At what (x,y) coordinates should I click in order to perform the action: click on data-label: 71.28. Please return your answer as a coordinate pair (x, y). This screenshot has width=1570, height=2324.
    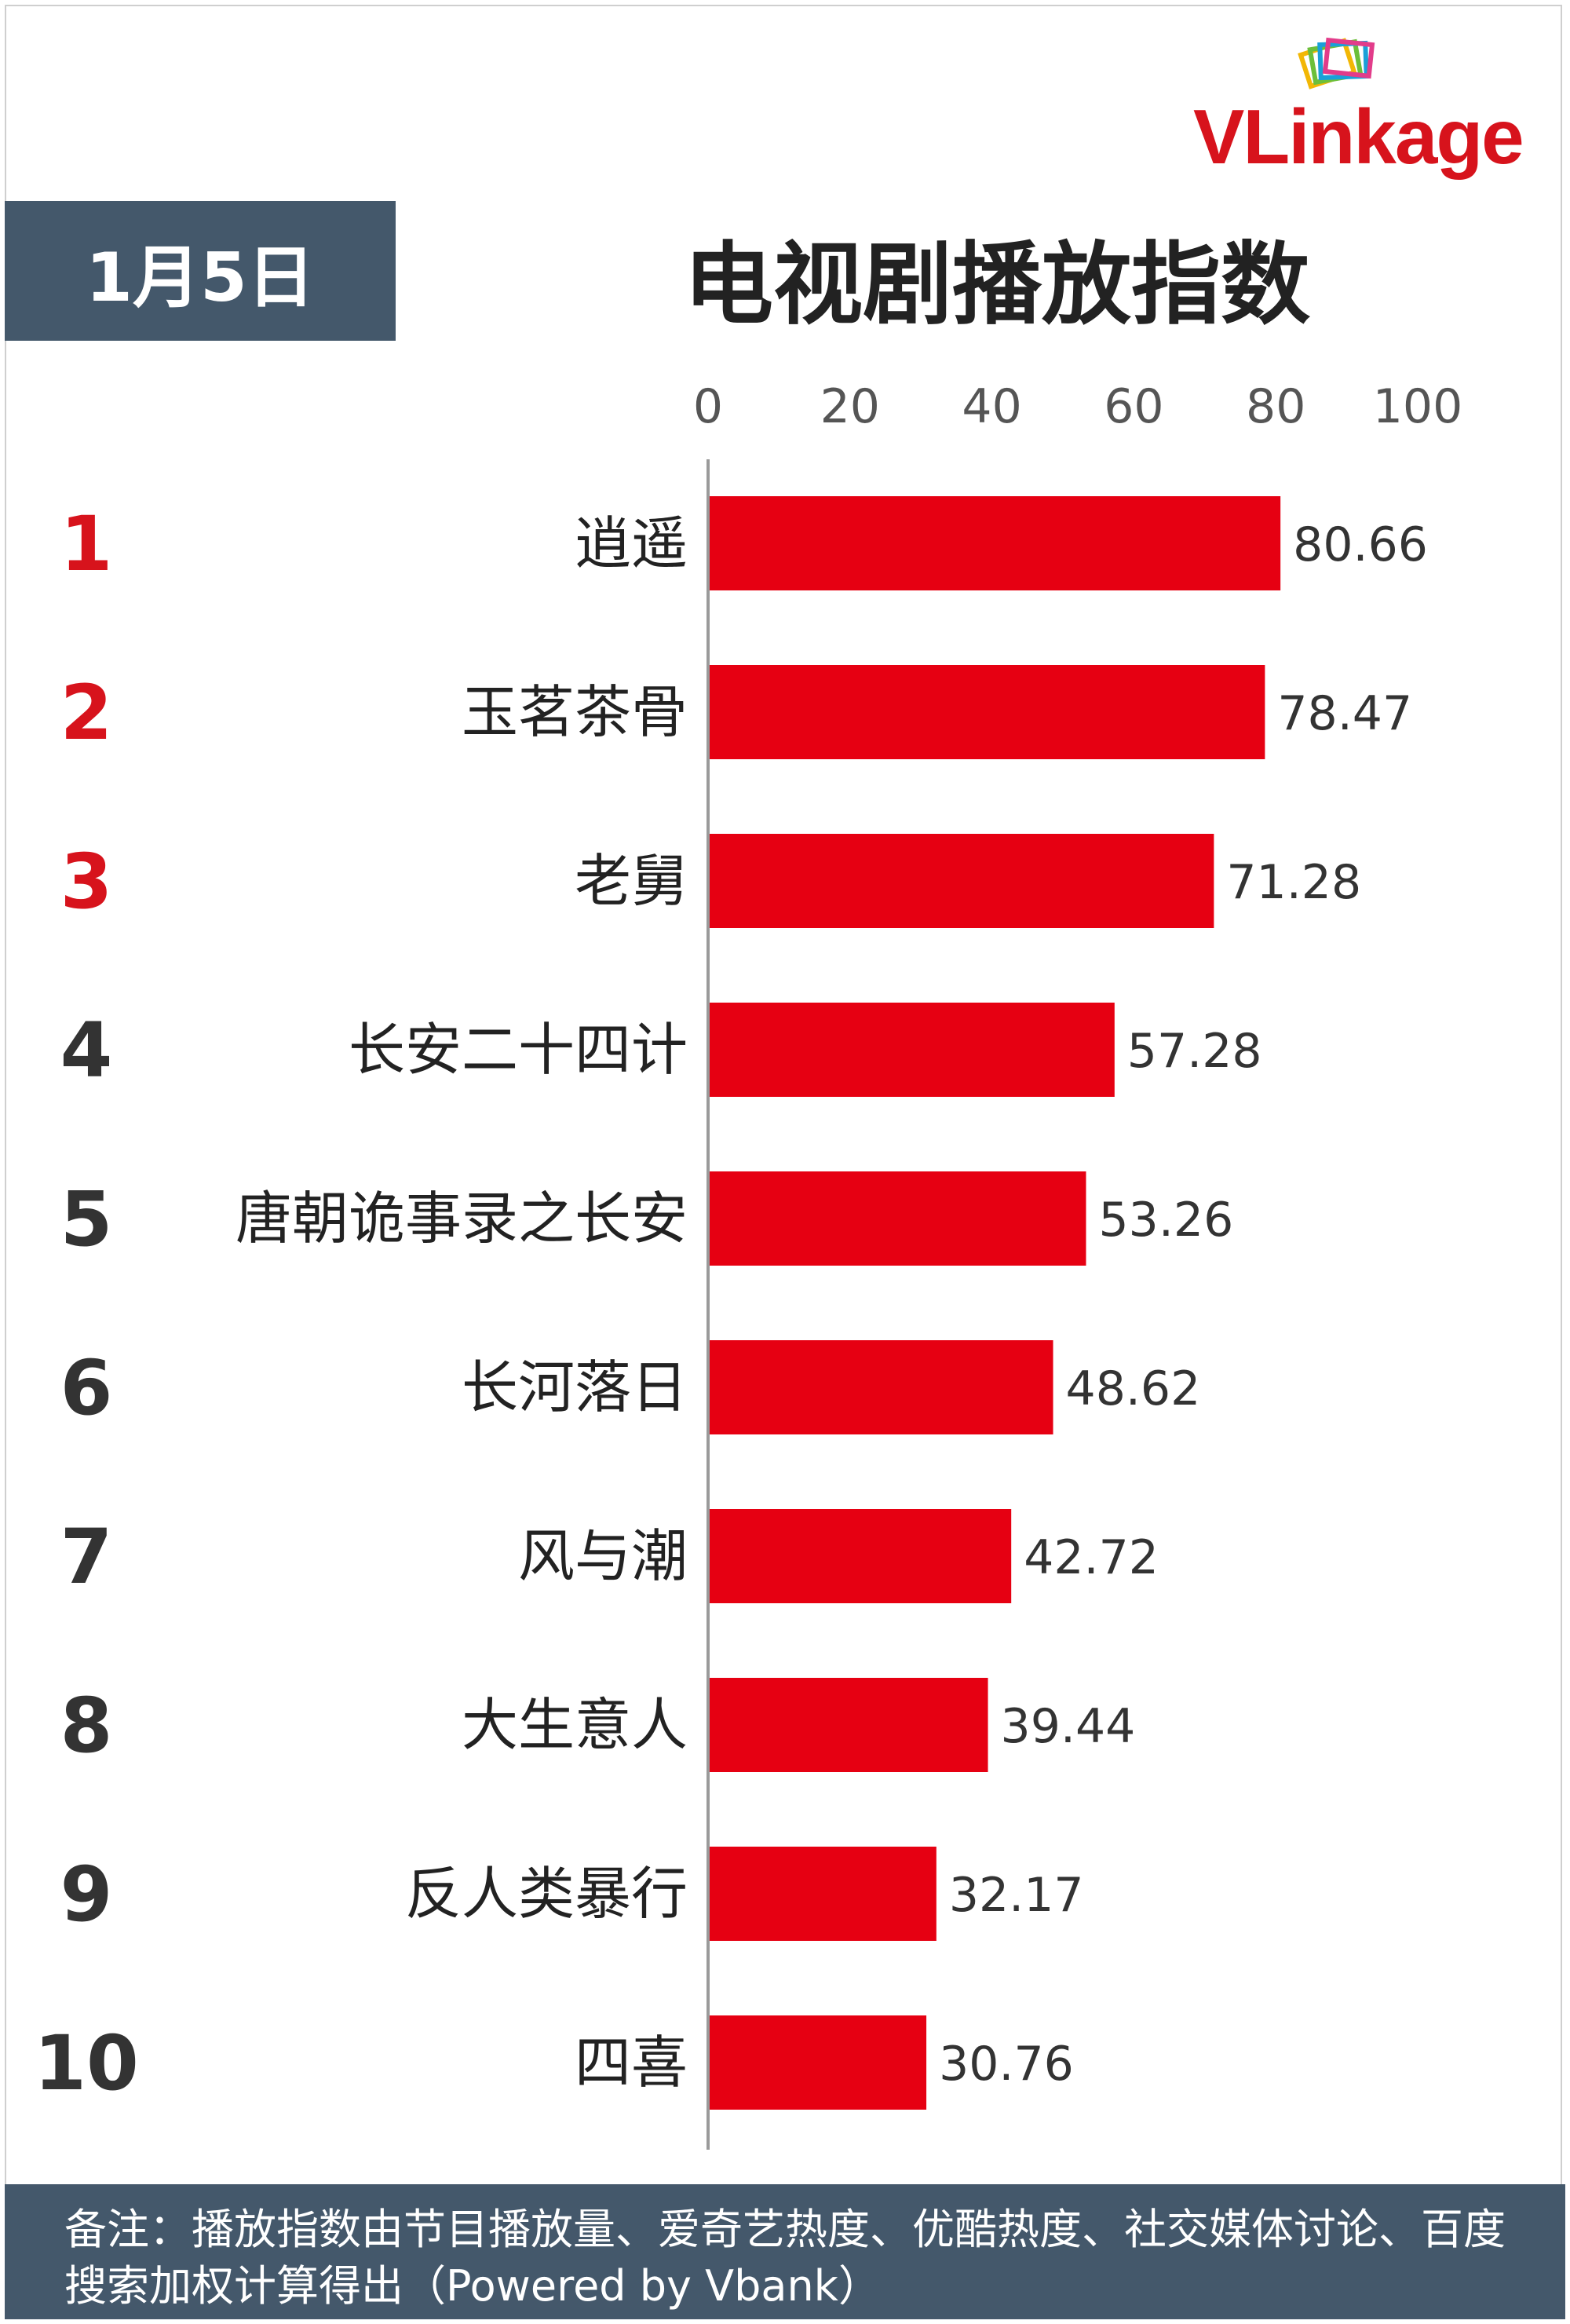
    Looking at the image, I should click on (1293, 882).